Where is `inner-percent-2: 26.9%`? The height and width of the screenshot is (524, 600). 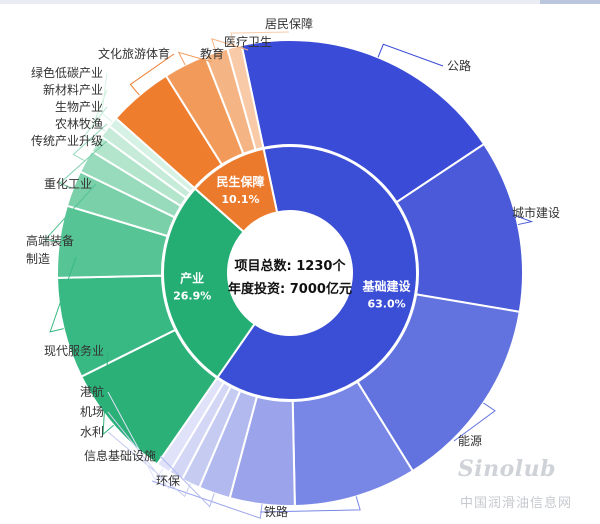
inner-percent-2: 26.9% is located at coordinates (192, 296).